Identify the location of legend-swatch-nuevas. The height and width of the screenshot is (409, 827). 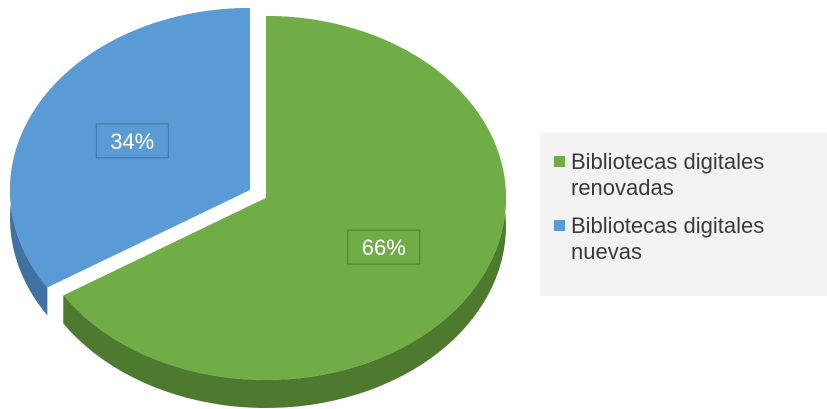
(559, 225).